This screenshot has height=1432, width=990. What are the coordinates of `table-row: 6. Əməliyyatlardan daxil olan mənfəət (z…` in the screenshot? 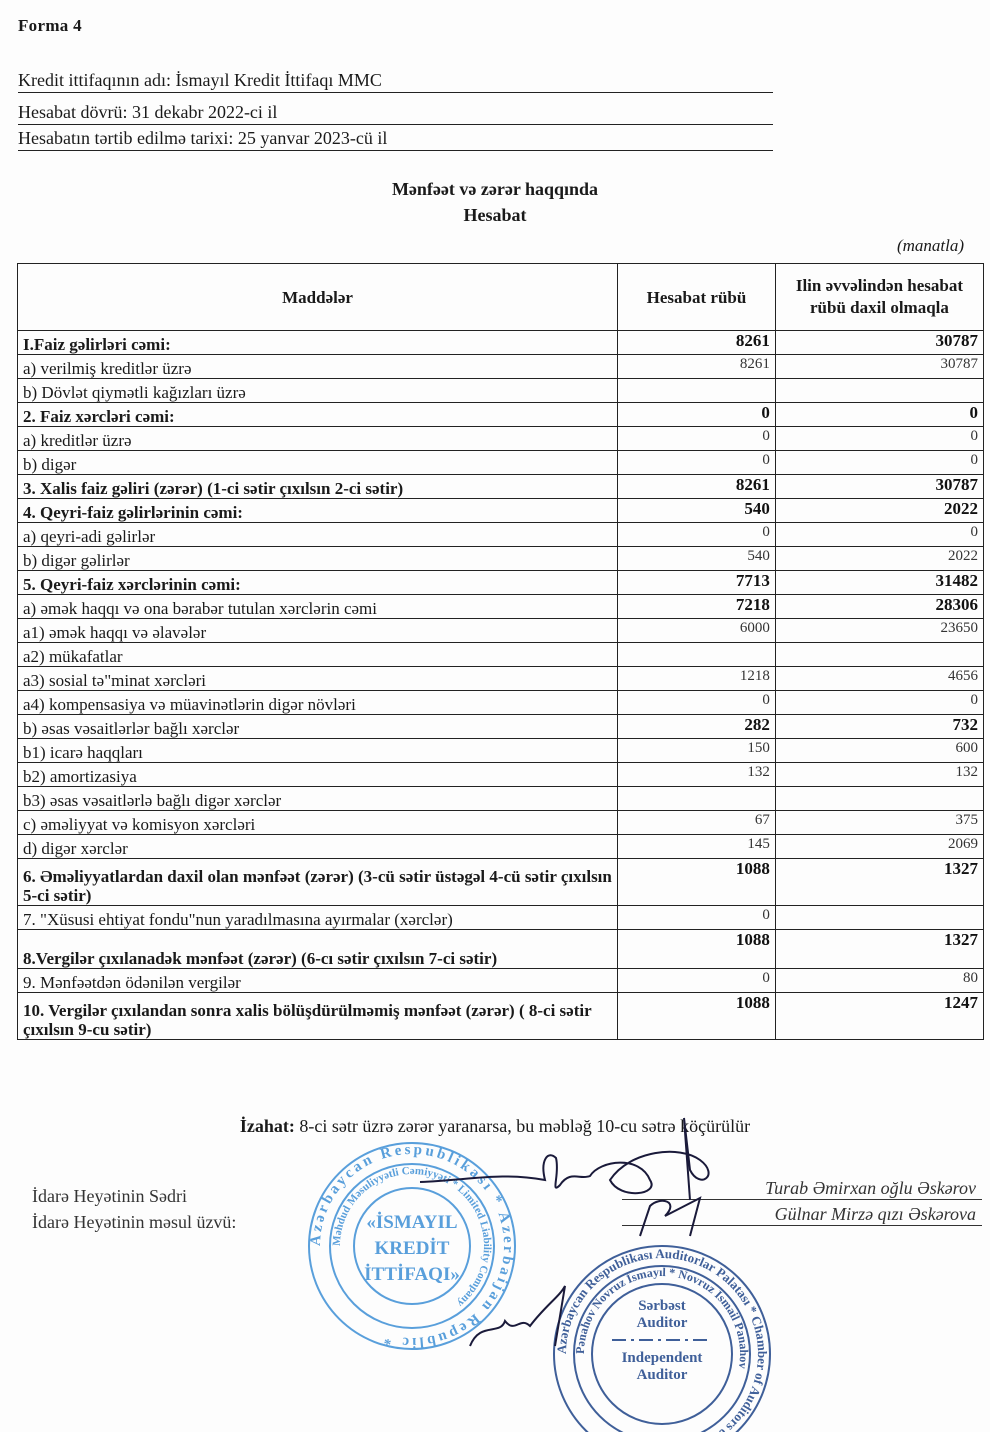 It's located at (500, 882).